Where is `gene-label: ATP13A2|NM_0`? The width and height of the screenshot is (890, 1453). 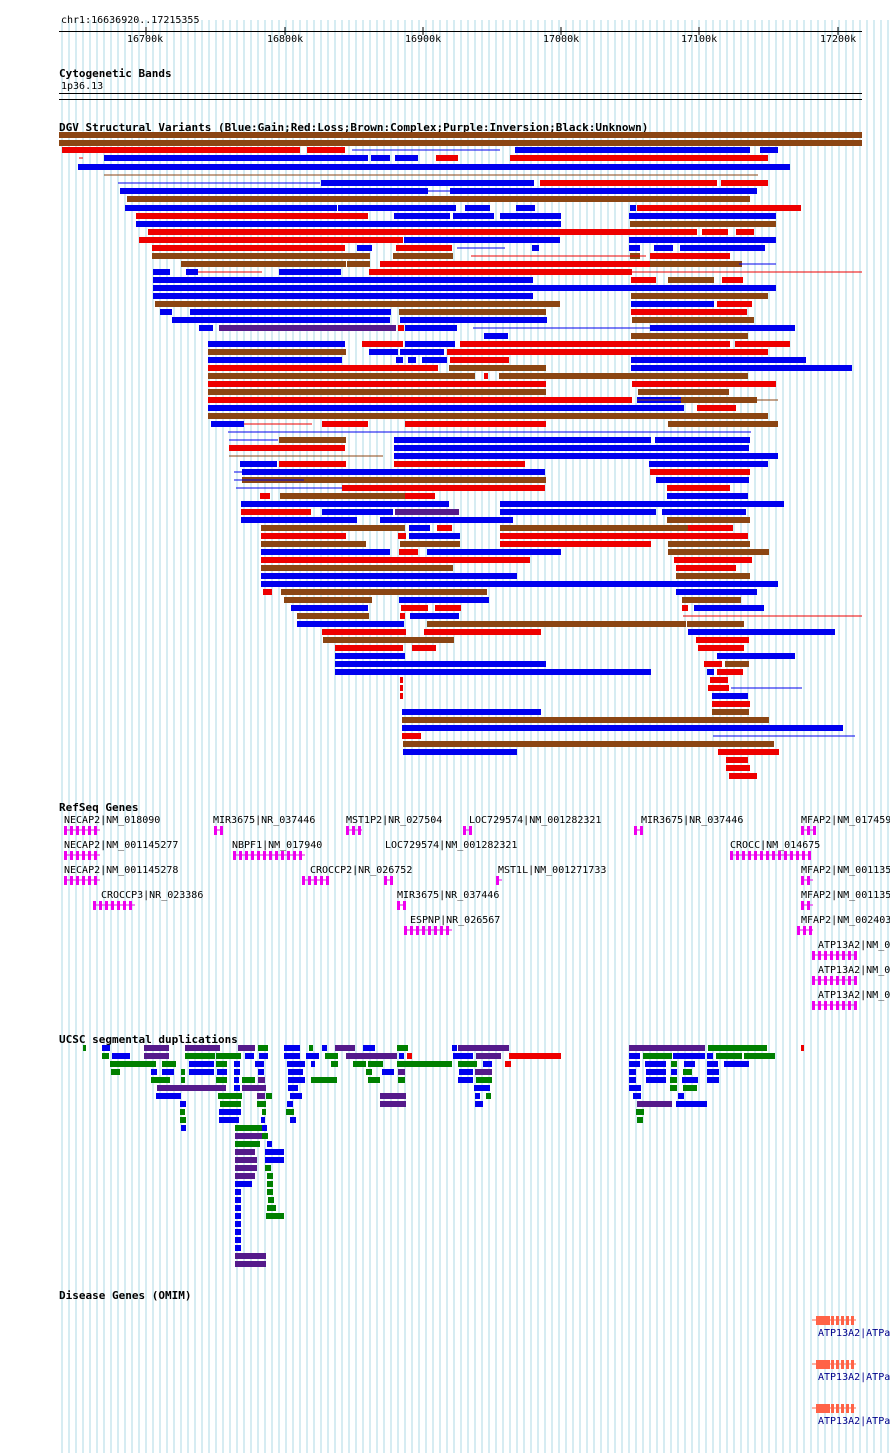 gene-label: ATP13A2|NM_0 is located at coordinates (854, 945).